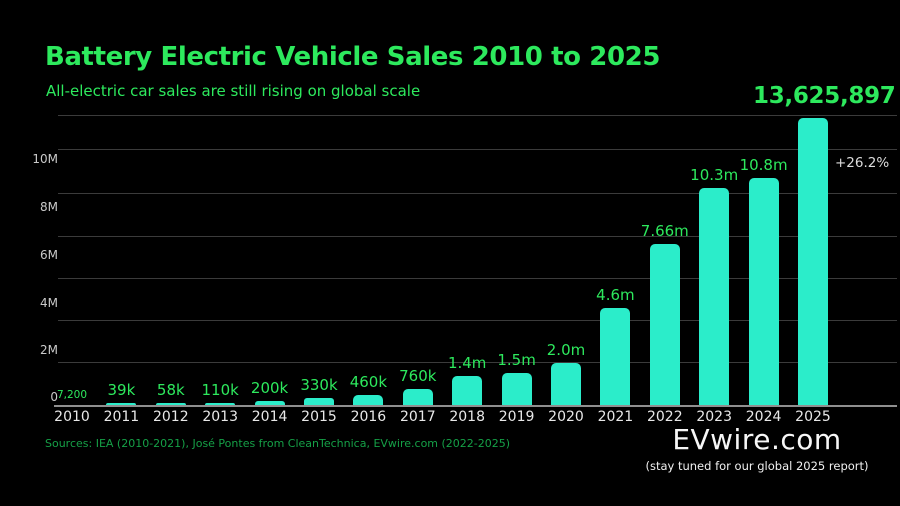 Image resolution: width=900 pixels, height=506 pixels. What do you see at coordinates (824, 96) in the screenshot?
I see `bar-value-label-highlight: 13,625,897` at bounding box center [824, 96].